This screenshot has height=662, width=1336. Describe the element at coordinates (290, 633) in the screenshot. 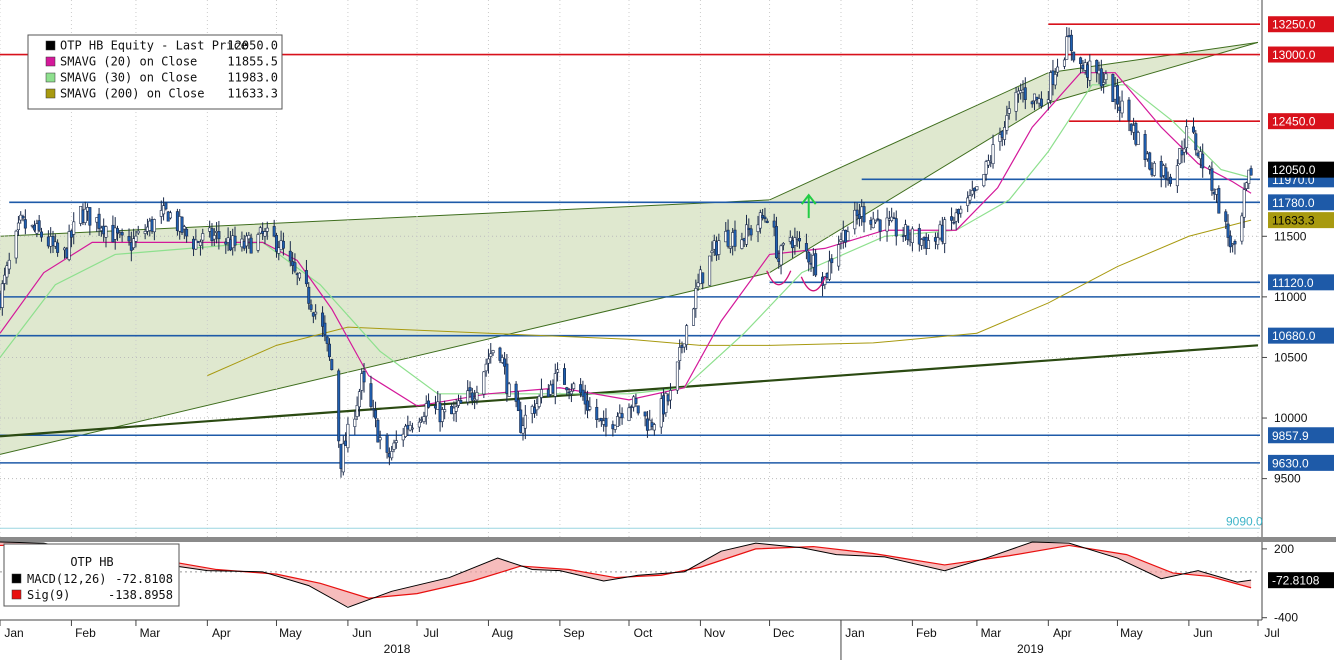

I see `x-tick-label: May` at that location.